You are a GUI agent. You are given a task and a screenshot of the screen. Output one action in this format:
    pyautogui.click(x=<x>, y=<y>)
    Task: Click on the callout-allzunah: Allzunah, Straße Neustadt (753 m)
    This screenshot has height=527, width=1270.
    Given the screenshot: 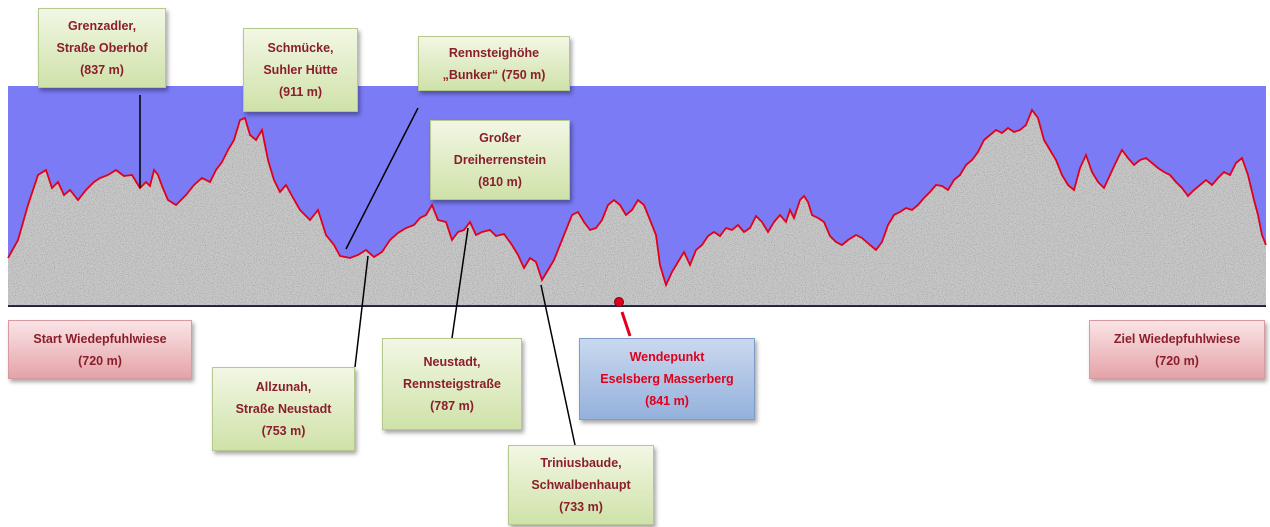 What is the action you would take?
    pyautogui.click(x=283, y=409)
    